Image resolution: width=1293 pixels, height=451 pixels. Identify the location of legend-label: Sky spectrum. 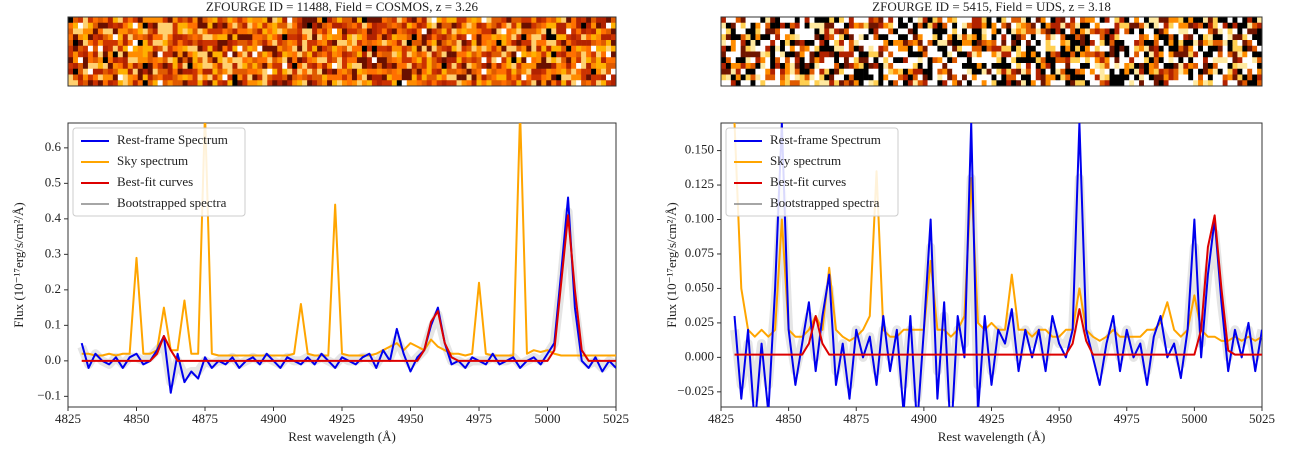
(805, 160).